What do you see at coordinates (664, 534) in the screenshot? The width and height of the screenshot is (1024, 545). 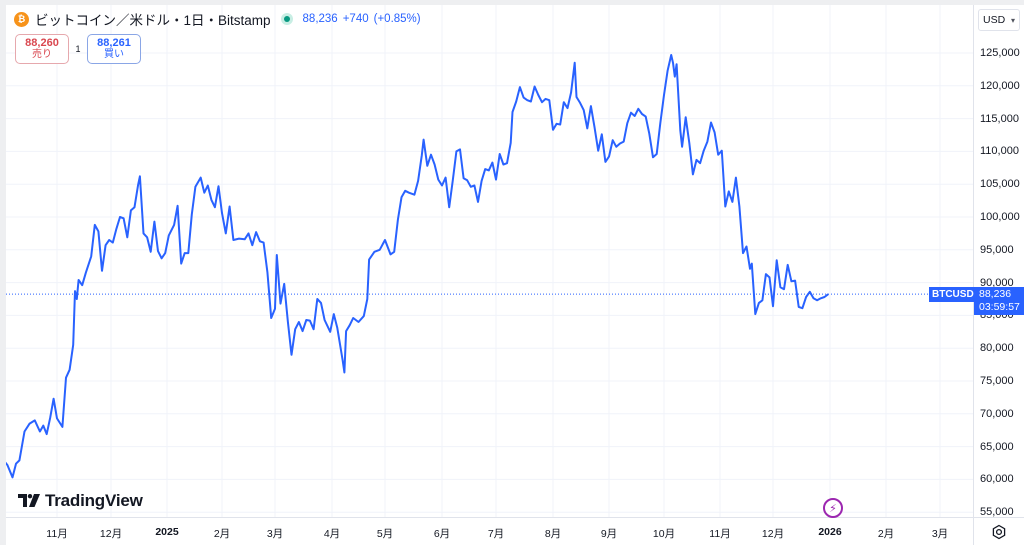 I see `time-tick-label: 10月` at bounding box center [664, 534].